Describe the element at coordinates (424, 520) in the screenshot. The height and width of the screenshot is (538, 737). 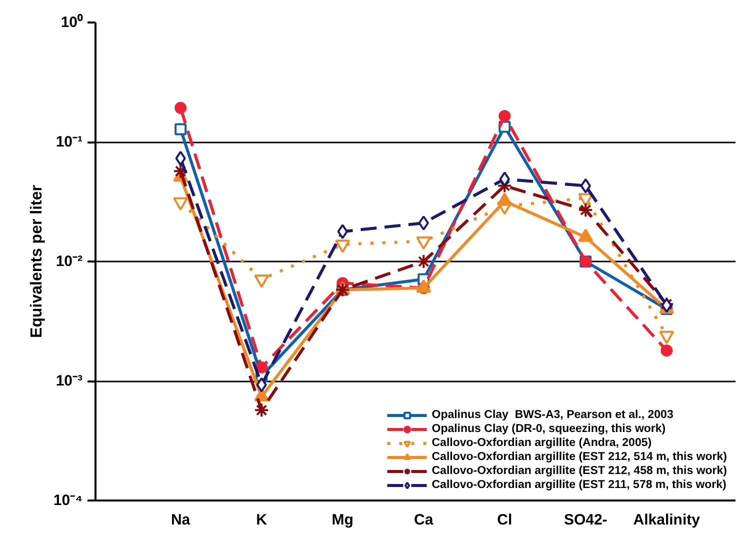
I see `x-tick-label: Ca` at that location.